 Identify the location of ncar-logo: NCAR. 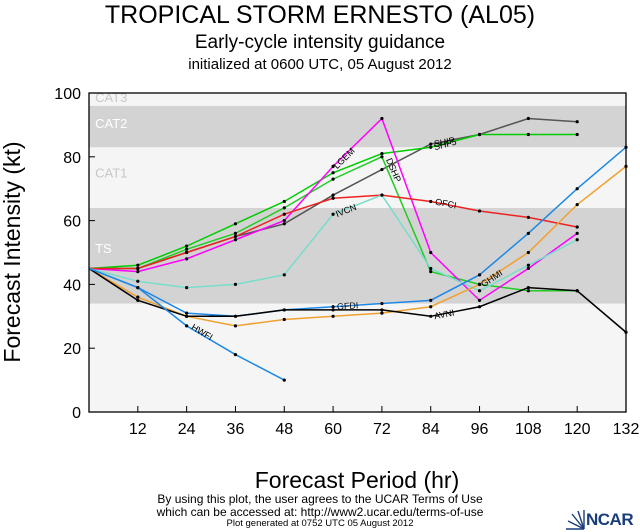
(602, 520).